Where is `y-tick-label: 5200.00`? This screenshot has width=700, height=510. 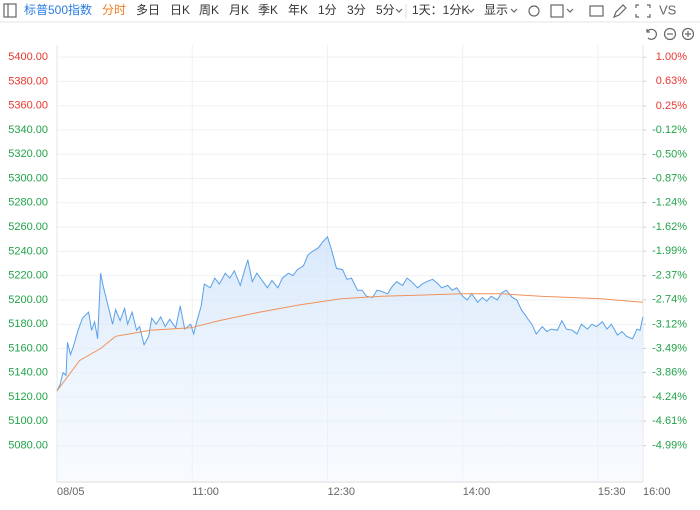
y-tick-label: 5200.00 is located at coordinates (28, 300).